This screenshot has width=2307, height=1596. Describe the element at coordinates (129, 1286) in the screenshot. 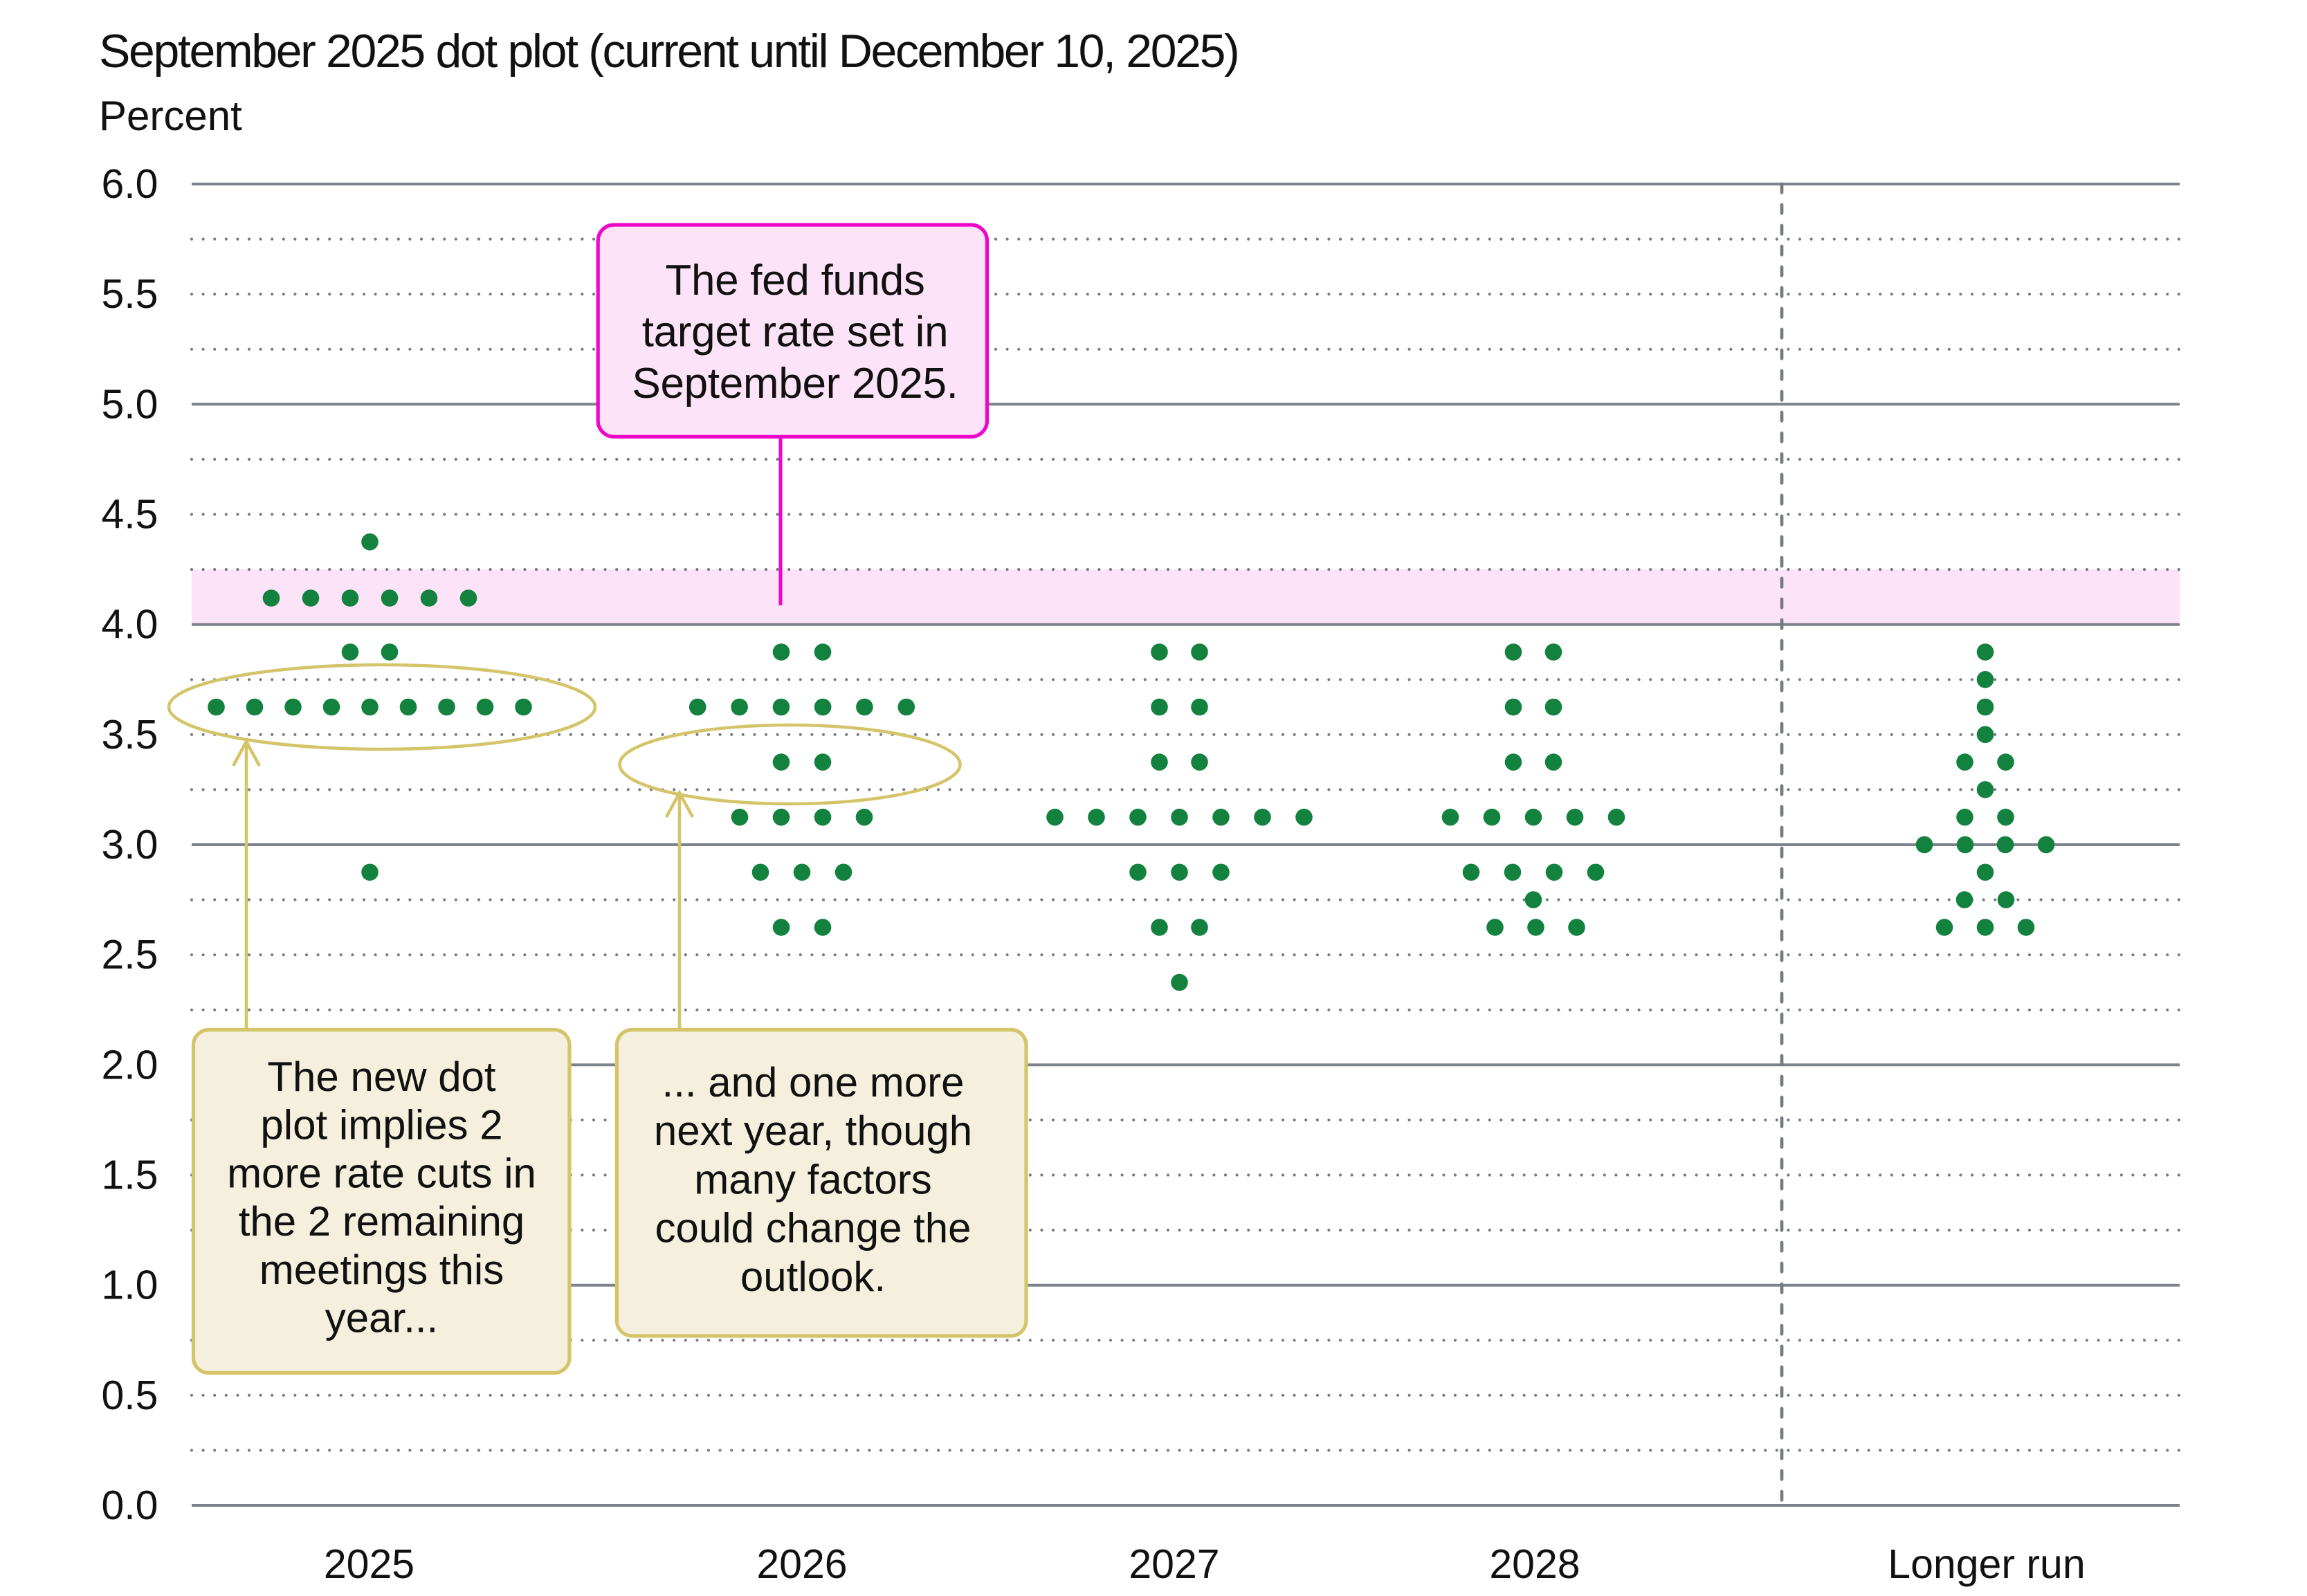

I see `svg-text: 1.0` at that location.